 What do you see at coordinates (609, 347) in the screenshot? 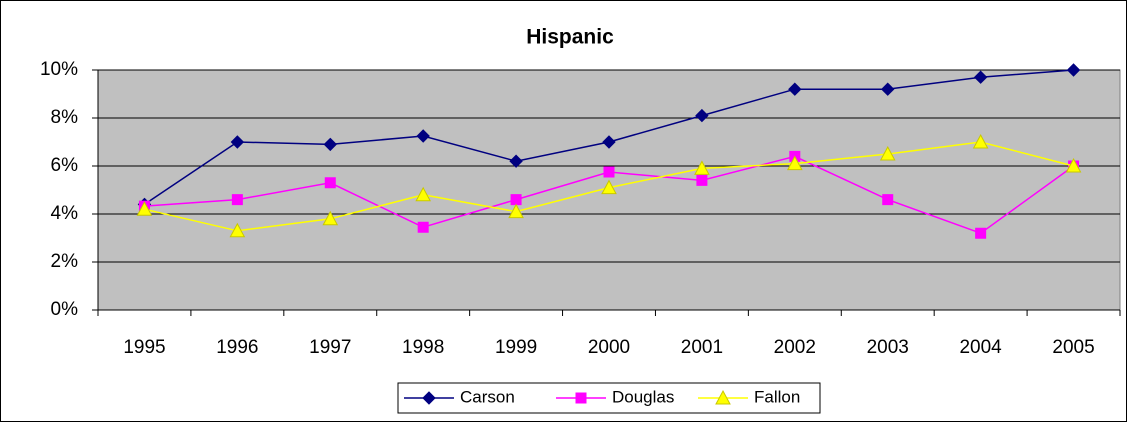
I see `x-tick-label: 2000` at bounding box center [609, 347].